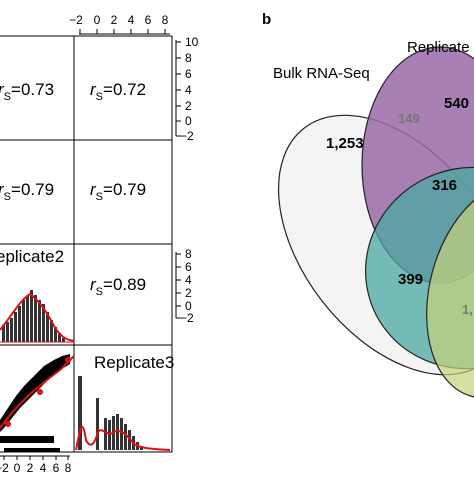 The height and width of the screenshot is (479, 474). Describe the element at coordinates (131, 20) in the screenshot. I see `top-tick-label: 4` at that location.